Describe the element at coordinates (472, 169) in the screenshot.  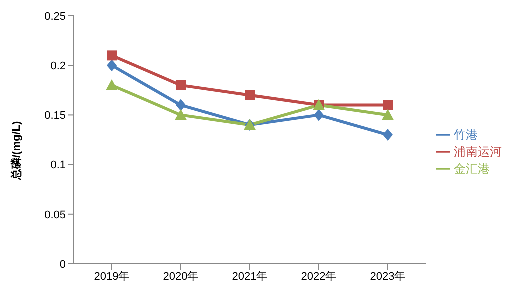
I see `legend-label: 金汇港` at that location.